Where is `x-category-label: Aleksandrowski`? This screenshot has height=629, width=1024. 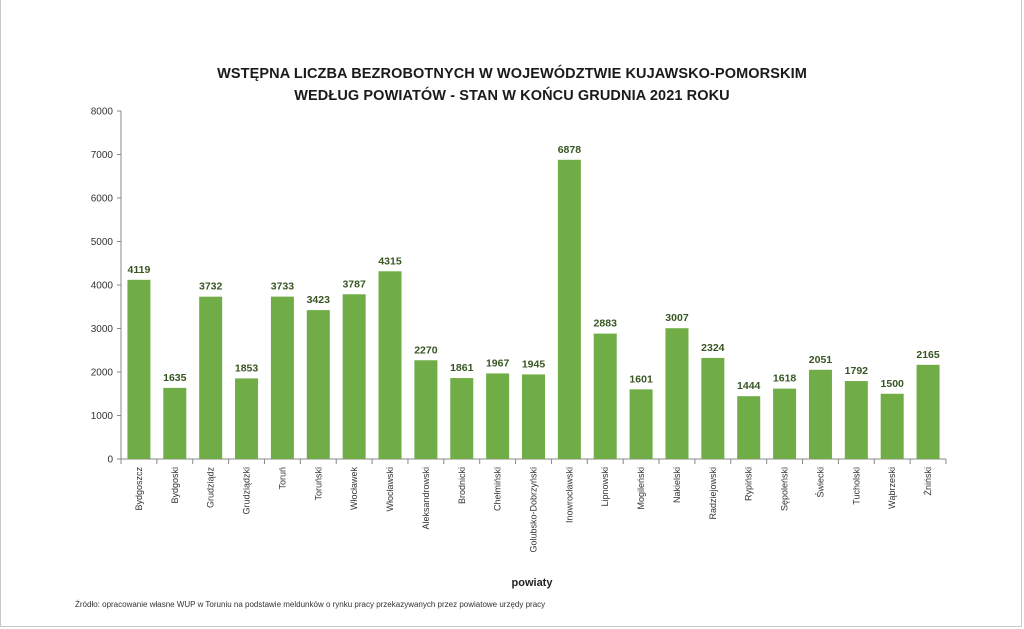
x-category-label: Aleksandrowski is located at coordinates (426, 498).